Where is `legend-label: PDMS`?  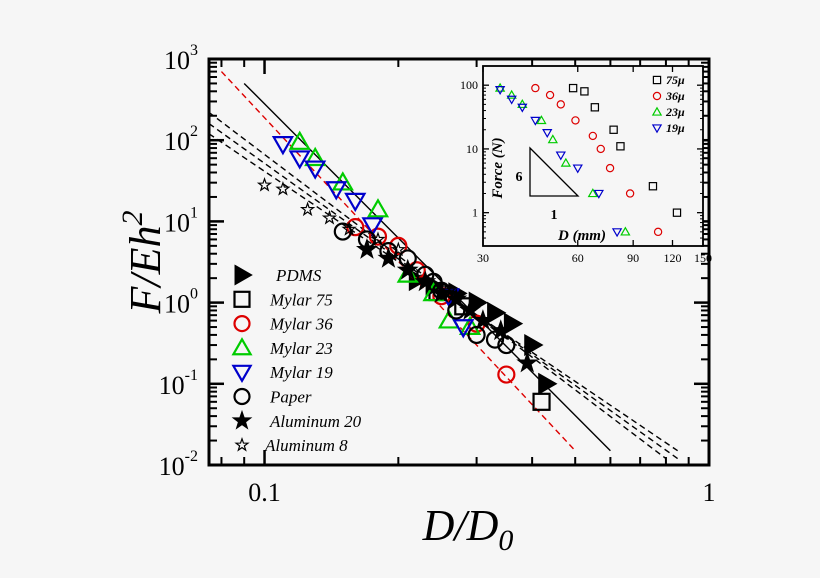
legend-label: PDMS is located at coordinates (298, 275).